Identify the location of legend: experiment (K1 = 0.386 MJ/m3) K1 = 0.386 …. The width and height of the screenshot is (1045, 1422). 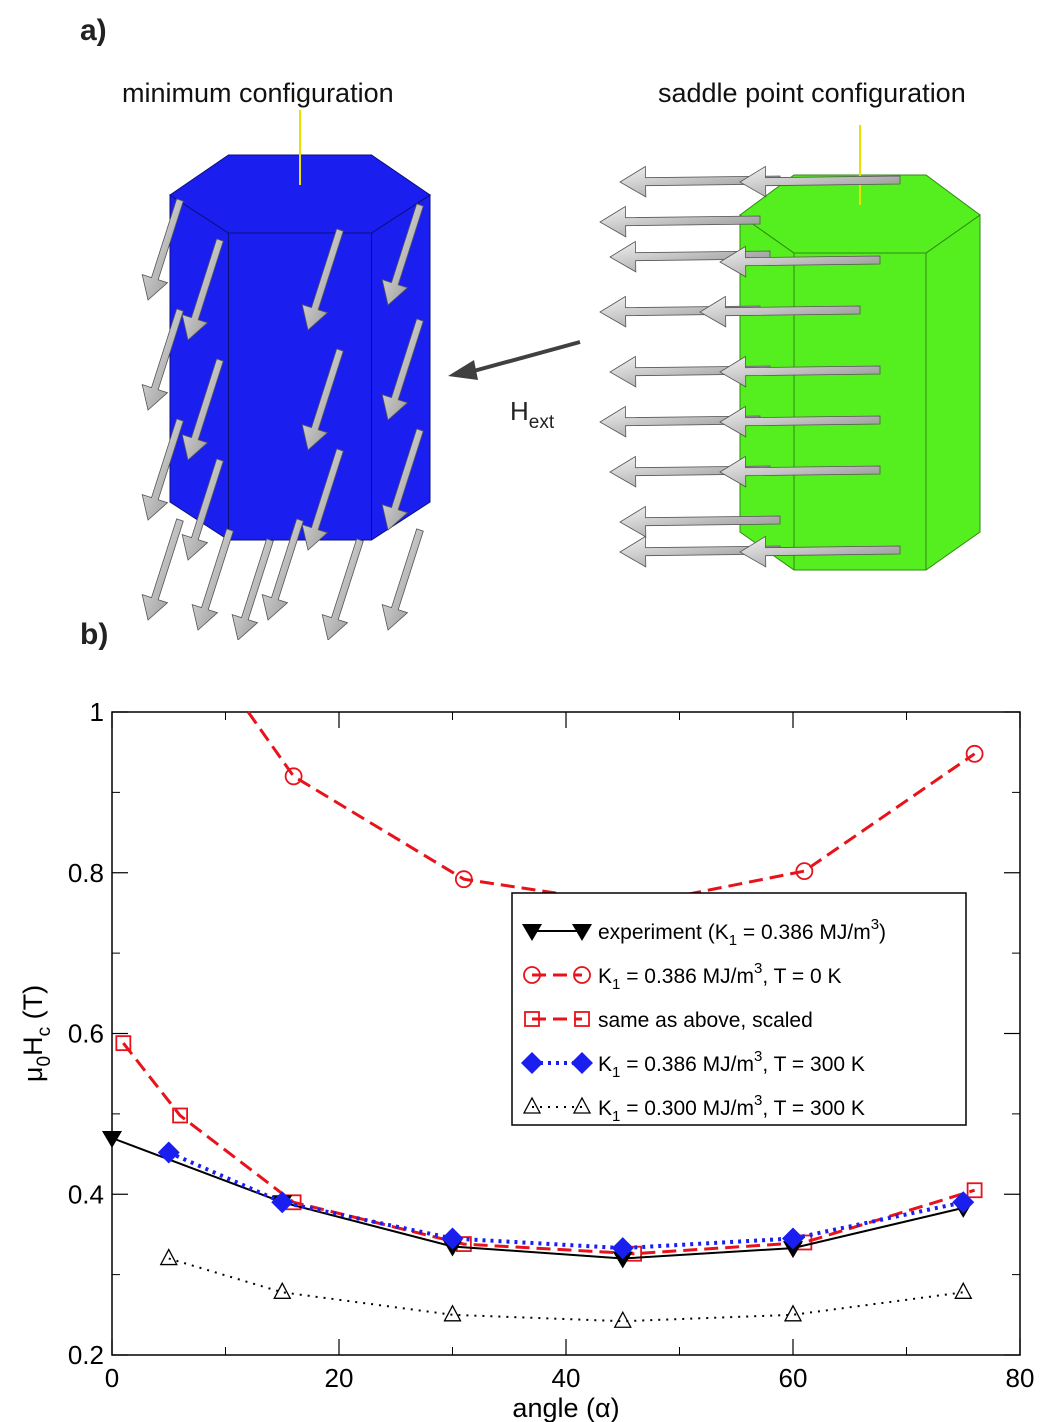
(739, 1009).